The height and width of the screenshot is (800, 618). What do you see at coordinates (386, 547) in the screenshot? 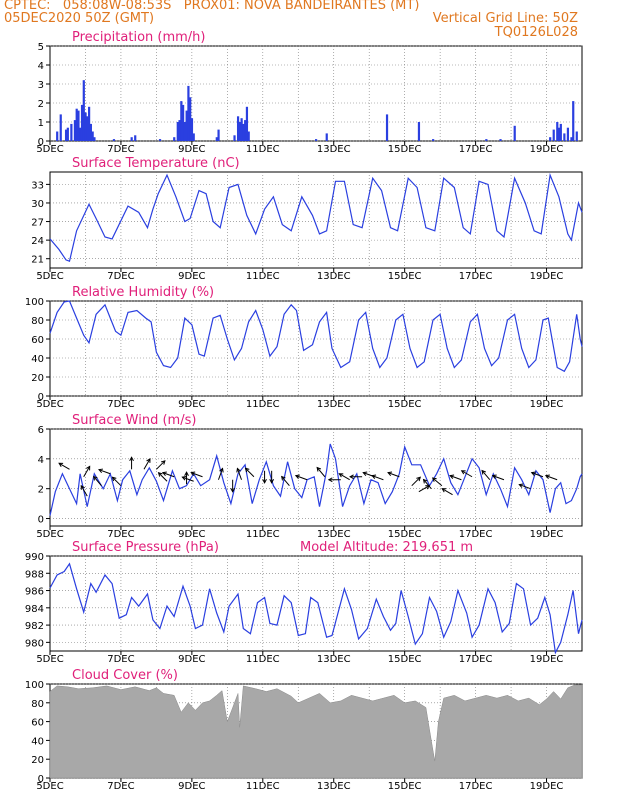
I see `panel-subtitle: Model Altitude: 219.651 m` at bounding box center [386, 547].